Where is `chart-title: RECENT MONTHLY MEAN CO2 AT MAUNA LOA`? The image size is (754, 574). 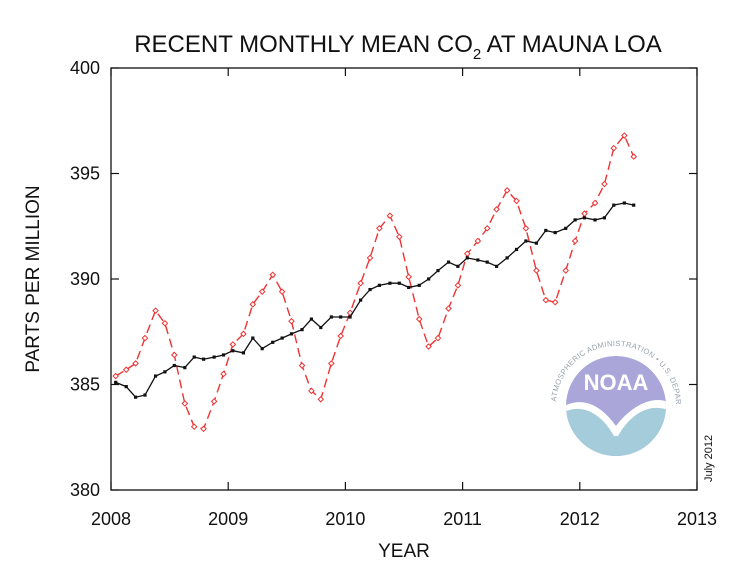 chart-title: RECENT MONTHLY MEAN CO2 AT MAUNA LOA is located at coordinates (398, 47).